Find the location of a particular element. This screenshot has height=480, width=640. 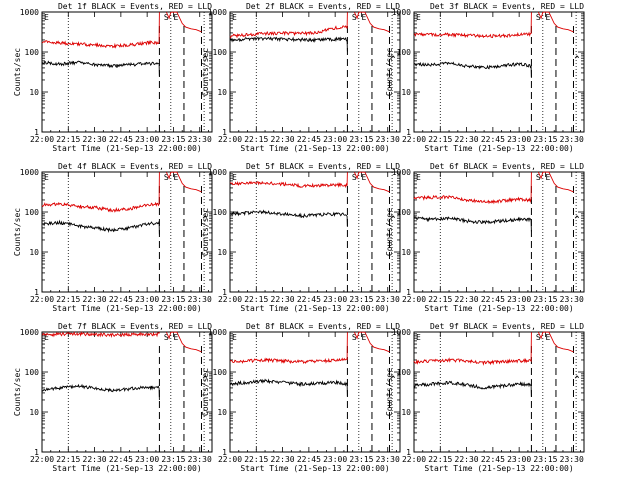

panel-title: Det 2f BLACK = Events, RED = LLD is located at coordinates (323, 6).